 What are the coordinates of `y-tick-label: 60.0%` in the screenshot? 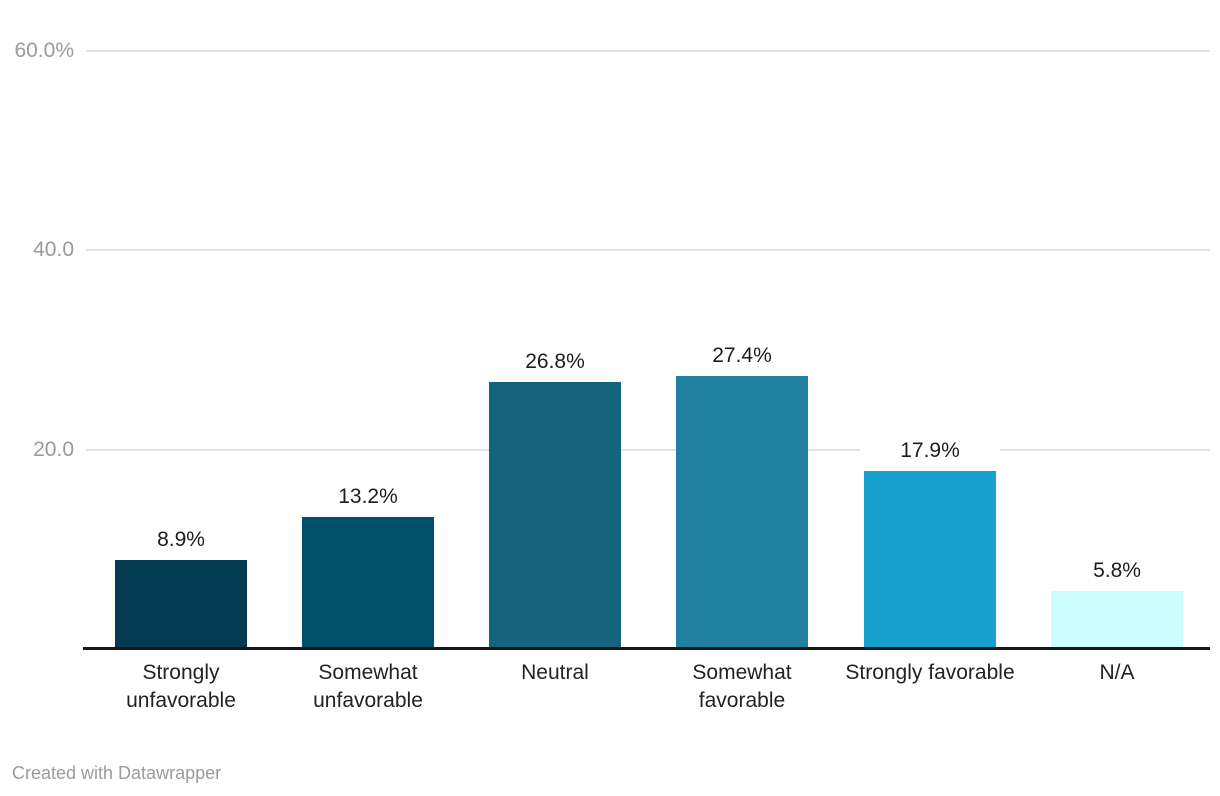 It's located at (42, 51).